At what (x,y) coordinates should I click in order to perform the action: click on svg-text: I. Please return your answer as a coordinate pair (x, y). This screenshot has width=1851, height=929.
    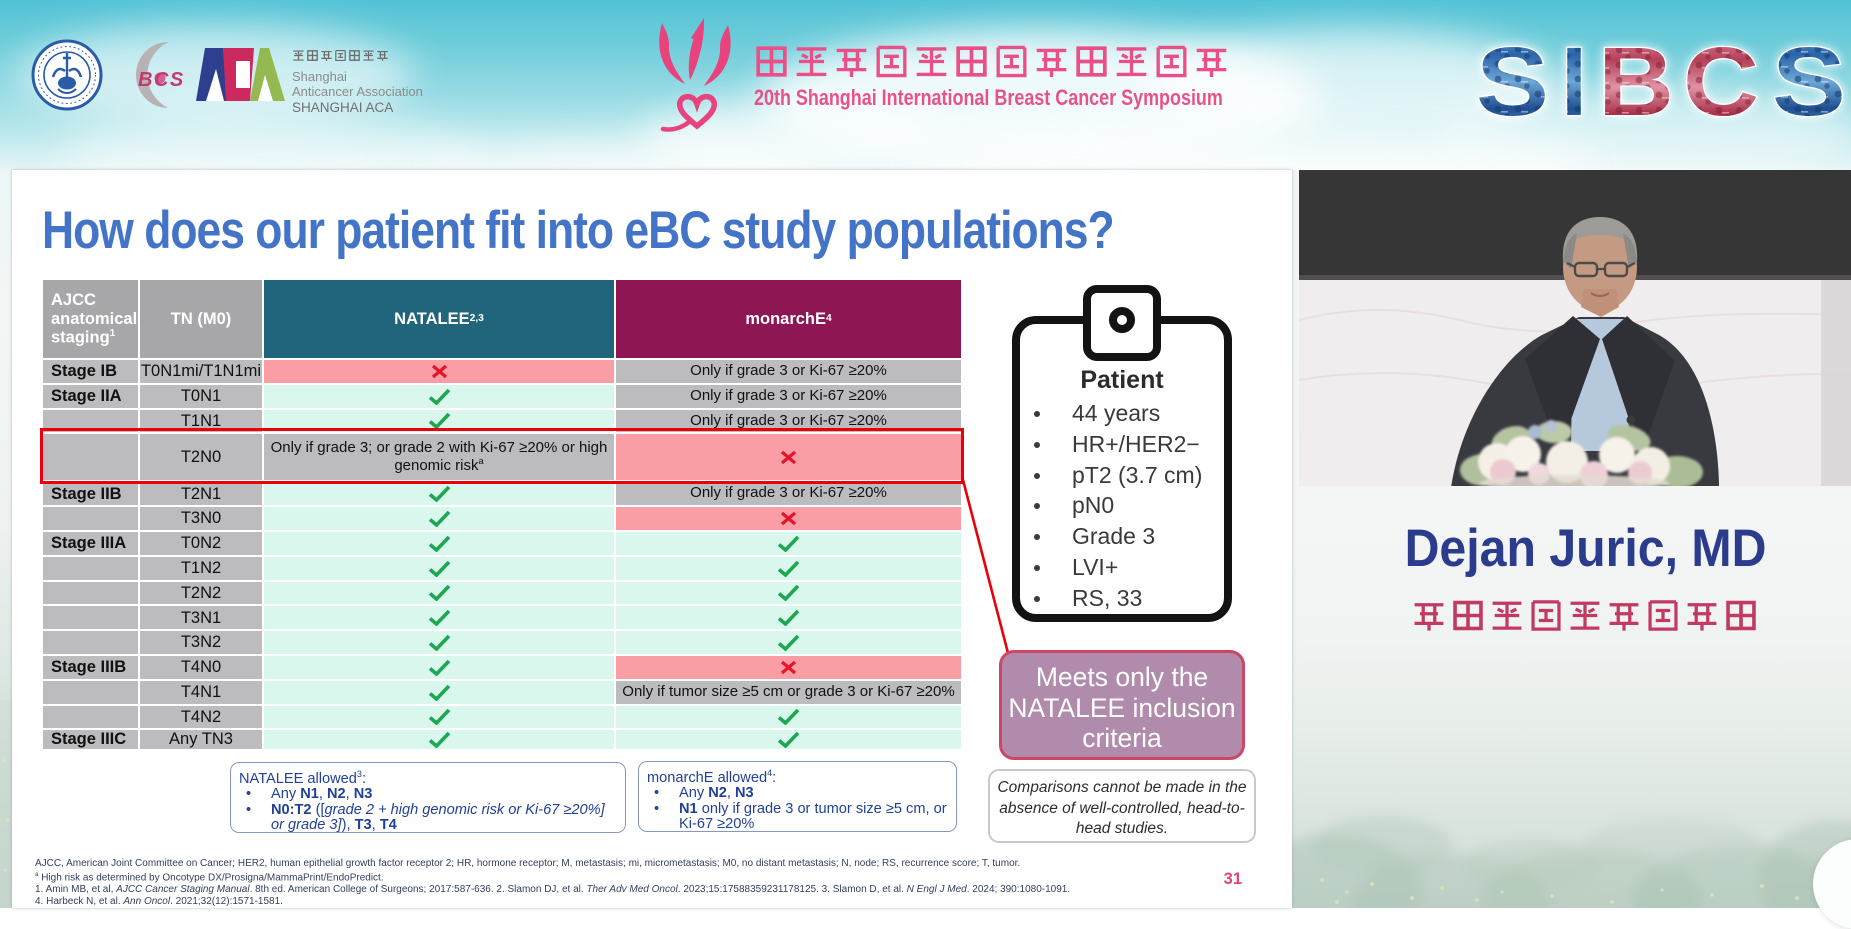
    Looking at the image, I should click on (1574, 76).